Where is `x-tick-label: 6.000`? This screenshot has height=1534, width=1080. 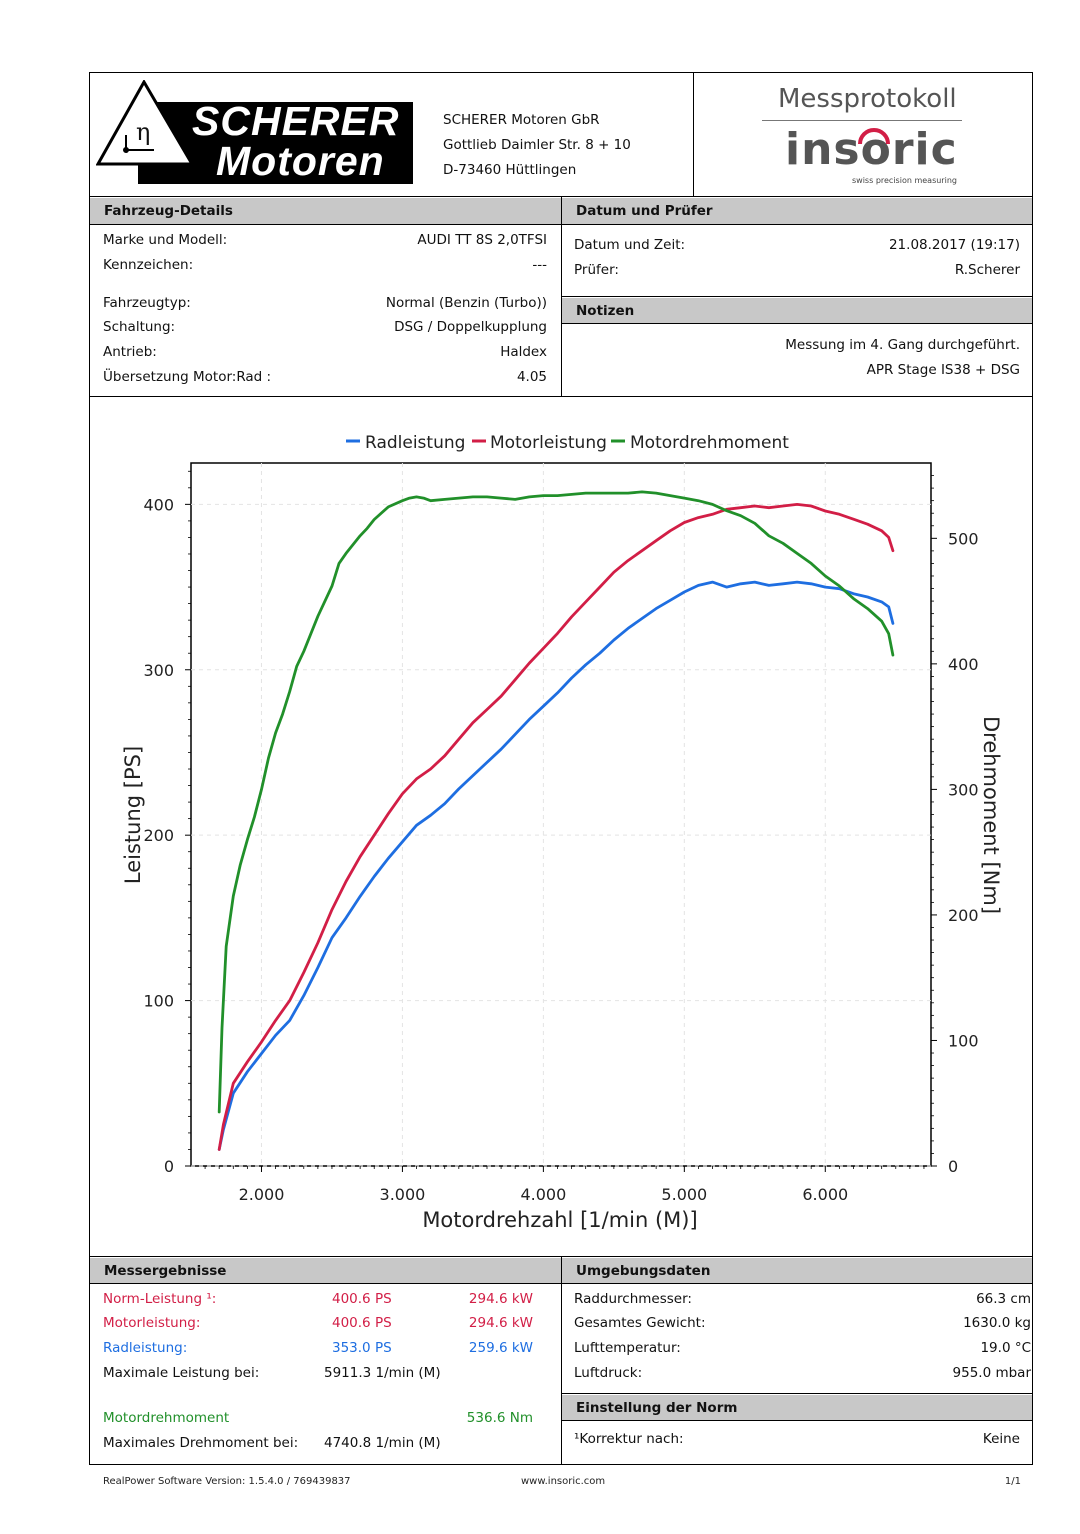
x-tick-label: 6.000 is located at coordinates (825, 1194).